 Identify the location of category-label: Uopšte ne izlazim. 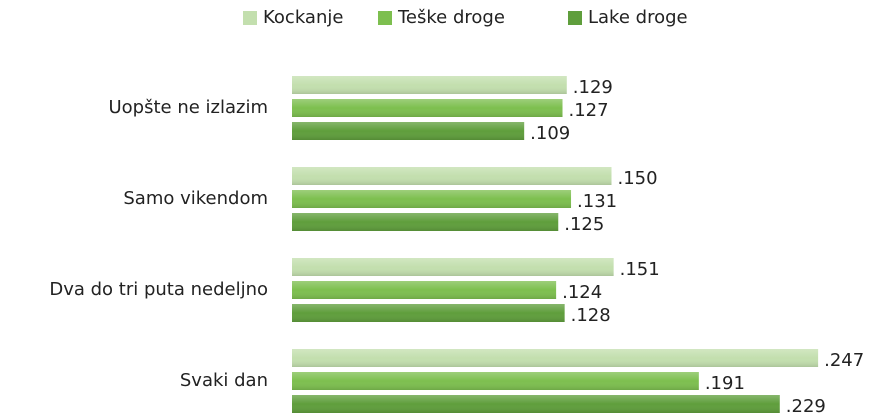
(188, 107).